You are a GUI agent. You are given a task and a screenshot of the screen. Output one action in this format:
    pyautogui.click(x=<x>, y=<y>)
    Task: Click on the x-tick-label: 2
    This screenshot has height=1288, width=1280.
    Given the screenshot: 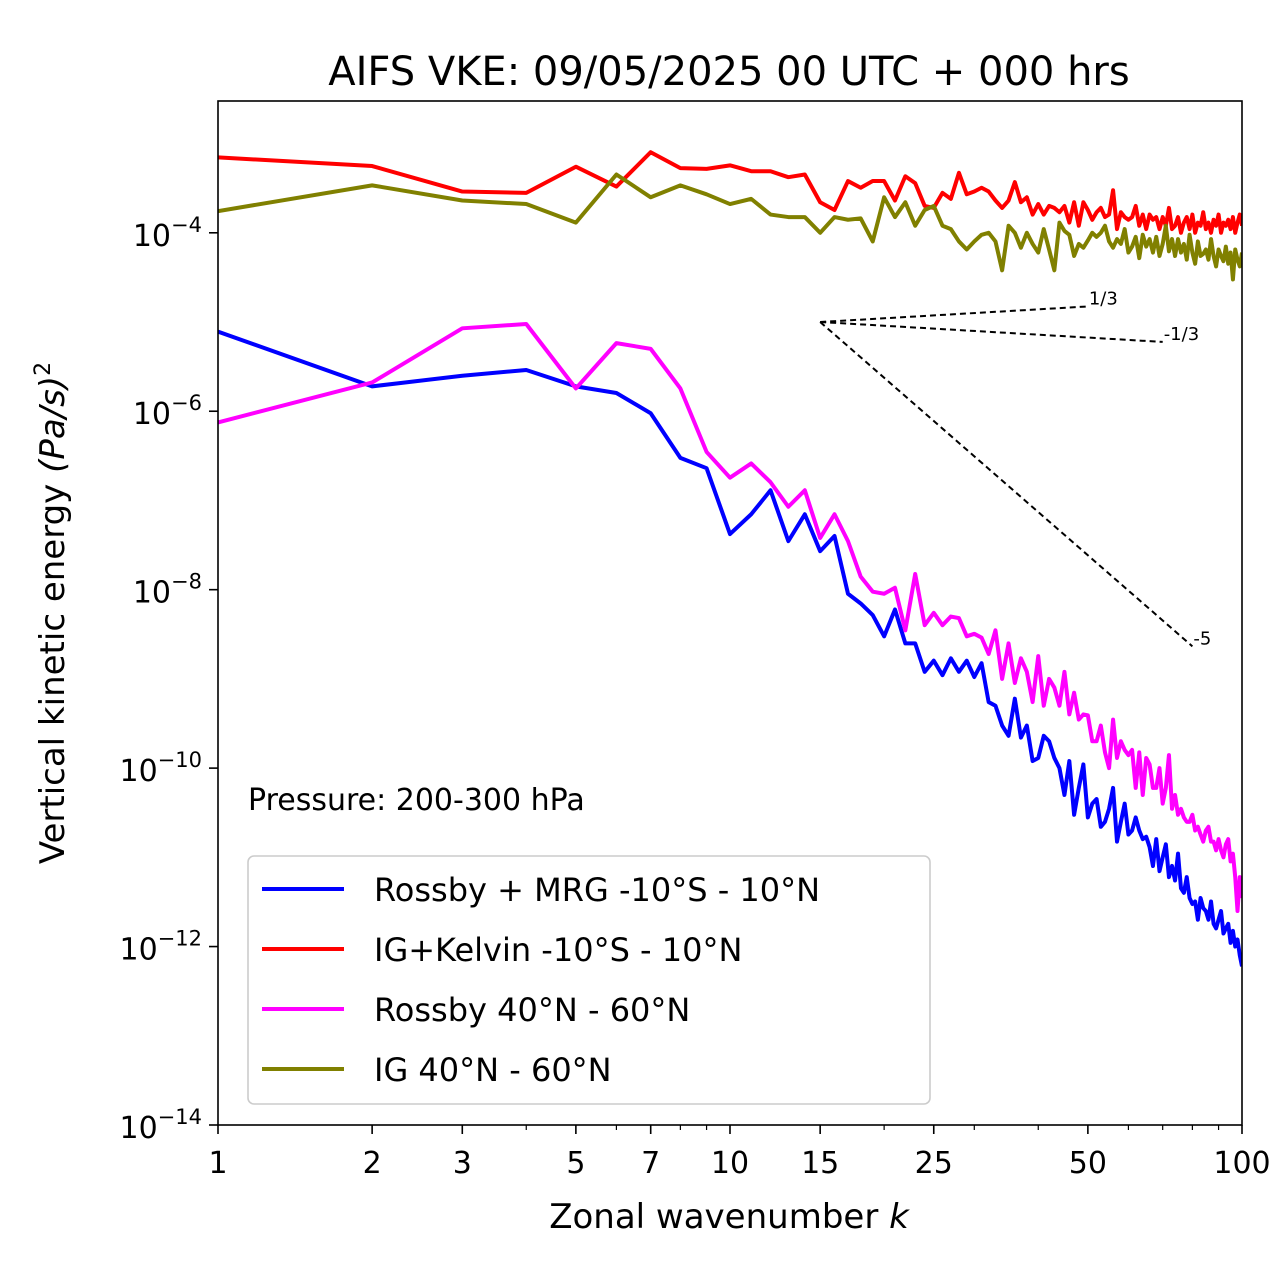 What is the action you would take?
    pyautogui.click(x=372, y=1163)
    